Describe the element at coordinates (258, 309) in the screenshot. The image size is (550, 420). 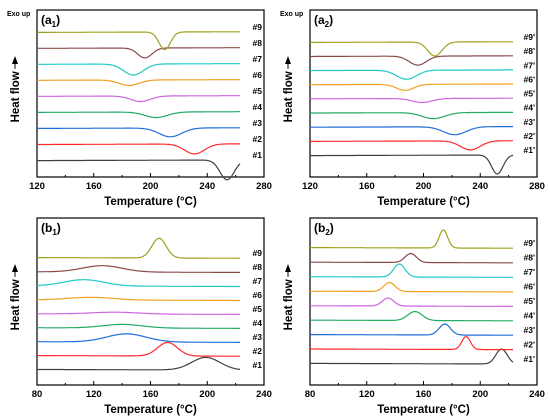
I see `curve-label: #5` at that location.